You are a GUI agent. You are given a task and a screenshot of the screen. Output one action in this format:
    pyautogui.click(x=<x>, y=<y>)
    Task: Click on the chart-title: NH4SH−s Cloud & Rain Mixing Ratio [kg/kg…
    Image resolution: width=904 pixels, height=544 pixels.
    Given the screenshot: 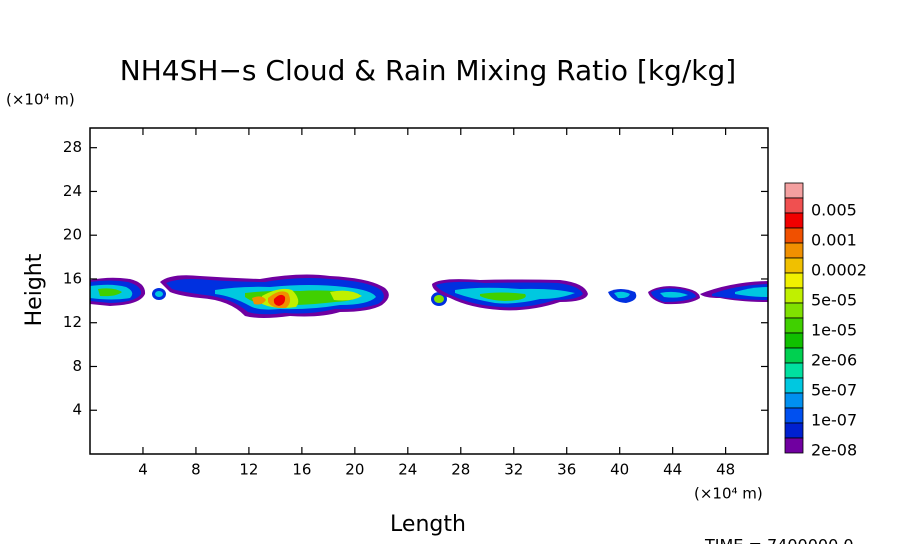 What is the action you would take?
    pyautogui.click(x=428, y=70)
    